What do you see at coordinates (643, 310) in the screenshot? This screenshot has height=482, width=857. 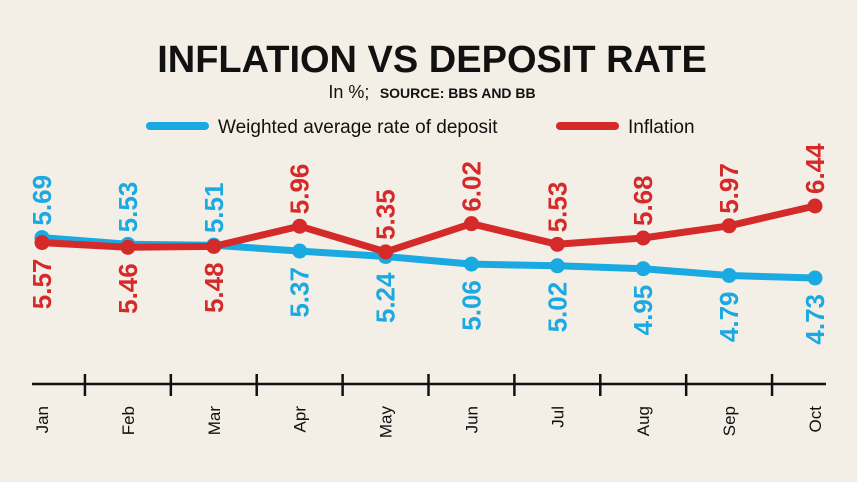 I see `deposit-value-label: 4.95` at bounding box center [643, 310].